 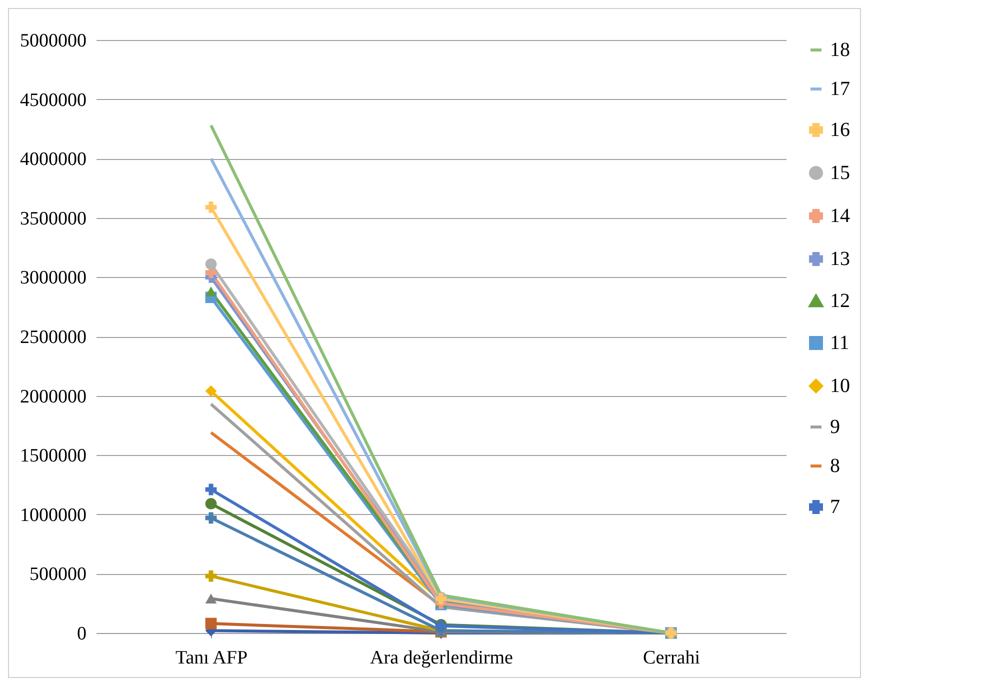 I want to click on legend-label: 9, so click(x=835, y=427).